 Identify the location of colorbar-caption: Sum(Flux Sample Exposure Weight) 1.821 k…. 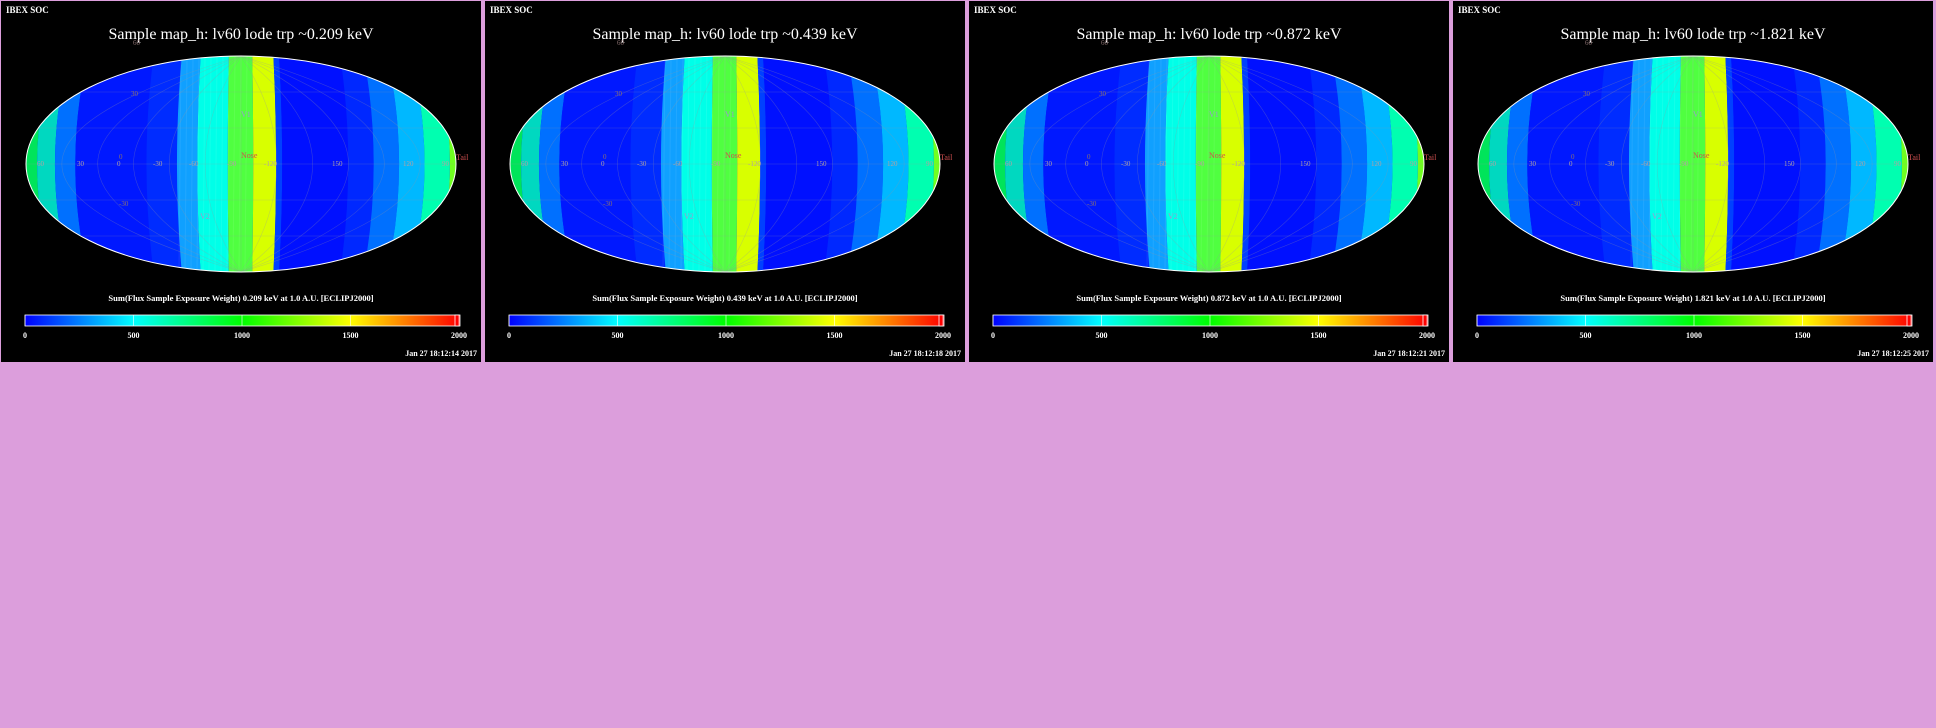
(1692, 298).